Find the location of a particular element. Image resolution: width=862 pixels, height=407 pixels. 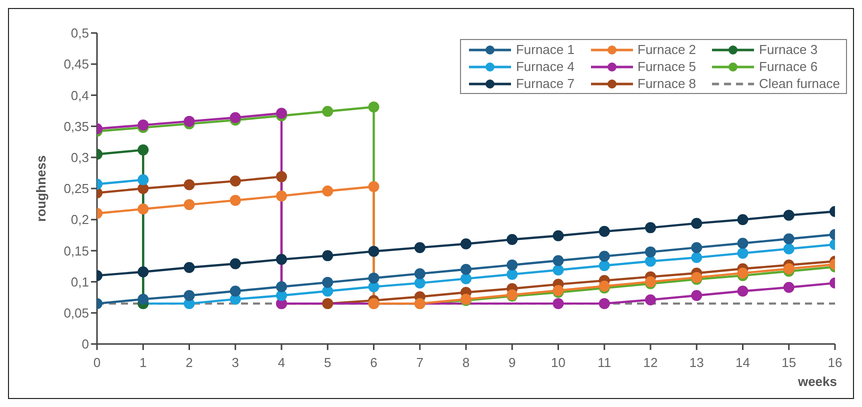

x-tick-label: 4 is located at coordinates (282, 362).